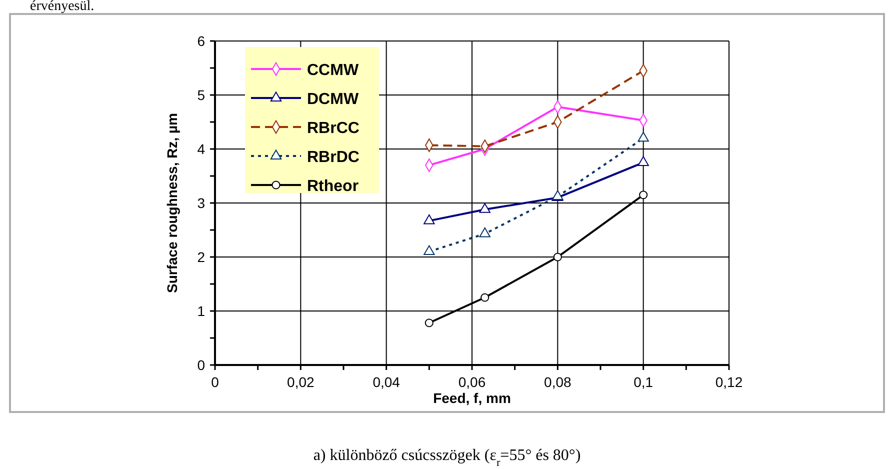  What do you see at coordinates (62, 7) in the screenshot?
I see `text: érvényesül.` at bounding box center [62, 7].